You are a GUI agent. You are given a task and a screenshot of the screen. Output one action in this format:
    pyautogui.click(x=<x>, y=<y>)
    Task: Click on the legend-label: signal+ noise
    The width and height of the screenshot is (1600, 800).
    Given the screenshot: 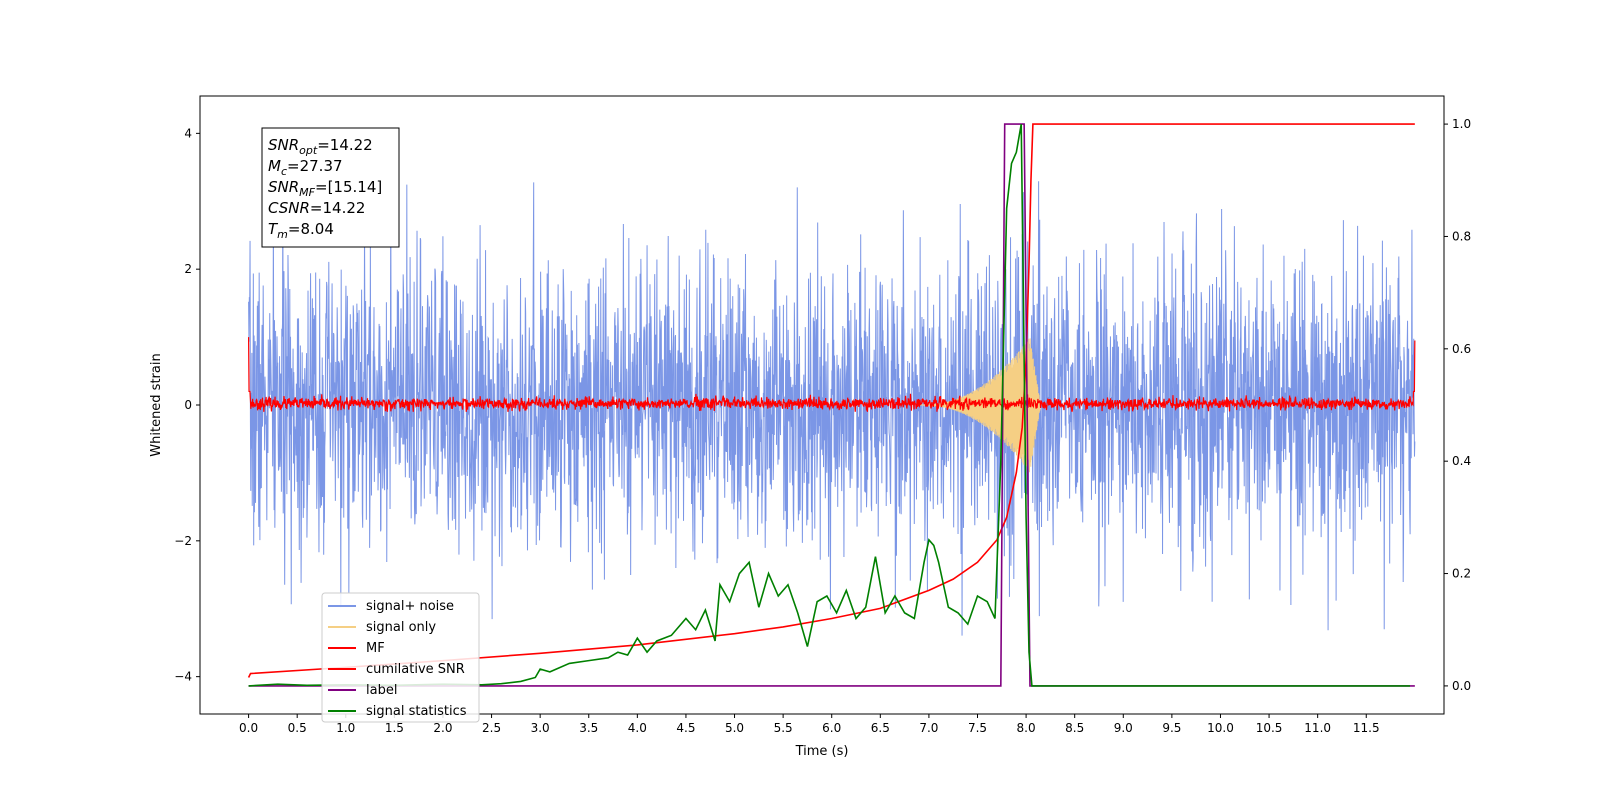 What is the action you would take?
    pyautogui.click(x=410, y=606)
    